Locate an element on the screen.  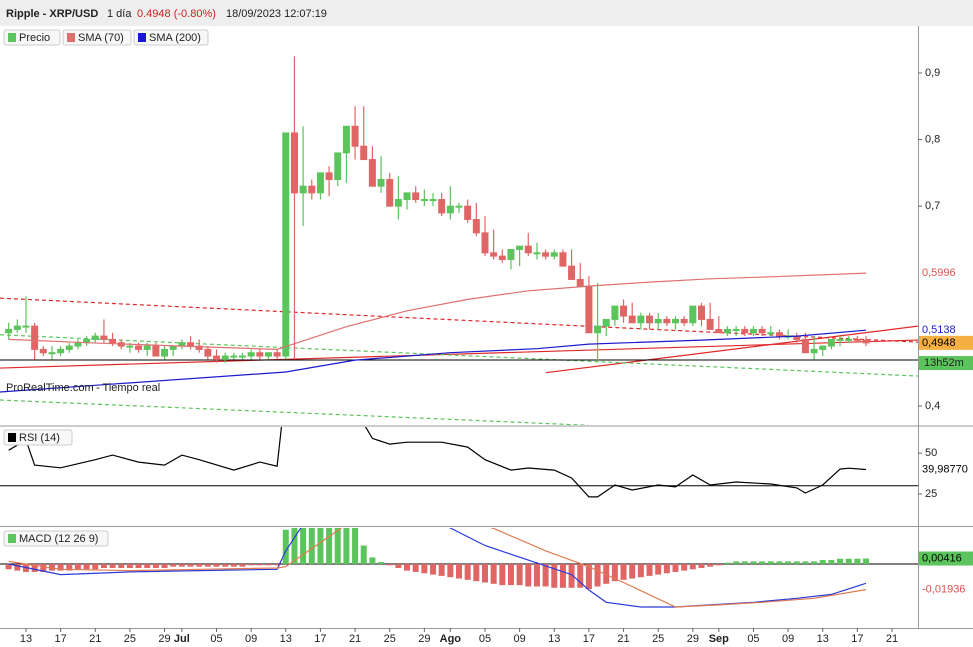
x-tick-label: 05 is located at coordinates (485, 639).